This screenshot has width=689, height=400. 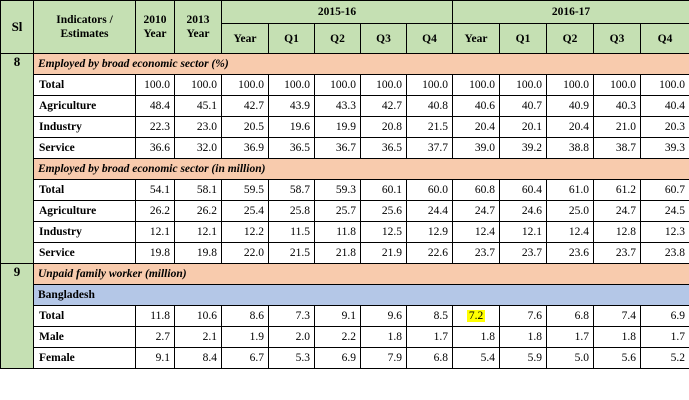 I want to click on table-cell: 36.9, so click(x=245, y=148).